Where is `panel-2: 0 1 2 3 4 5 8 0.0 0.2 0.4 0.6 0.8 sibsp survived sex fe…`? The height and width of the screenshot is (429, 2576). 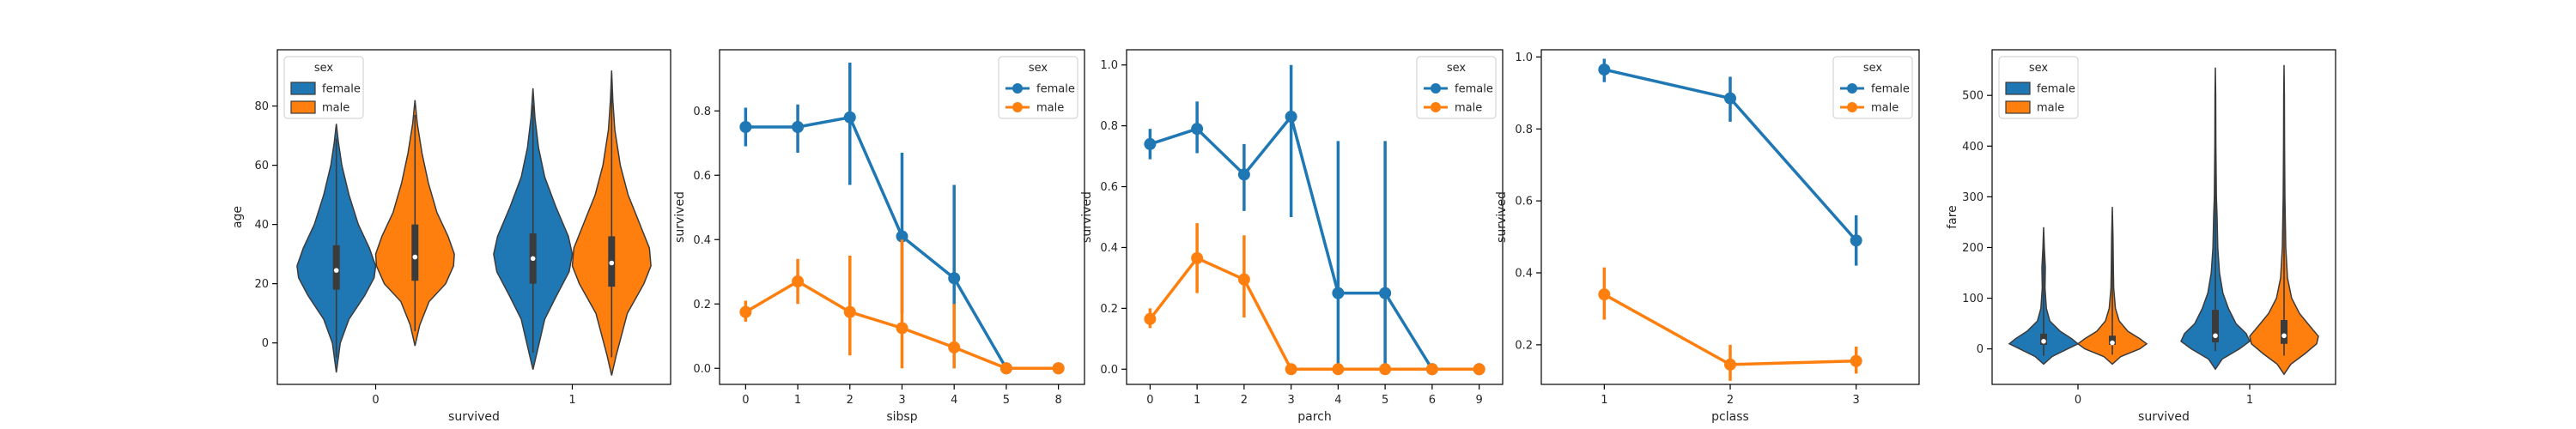 panel-2: 0 1 2 3 4 5 8 0.0 0.2 0.4 0.6 0.8 sibsp survived sex fe… is located at coordinates (879, 236).